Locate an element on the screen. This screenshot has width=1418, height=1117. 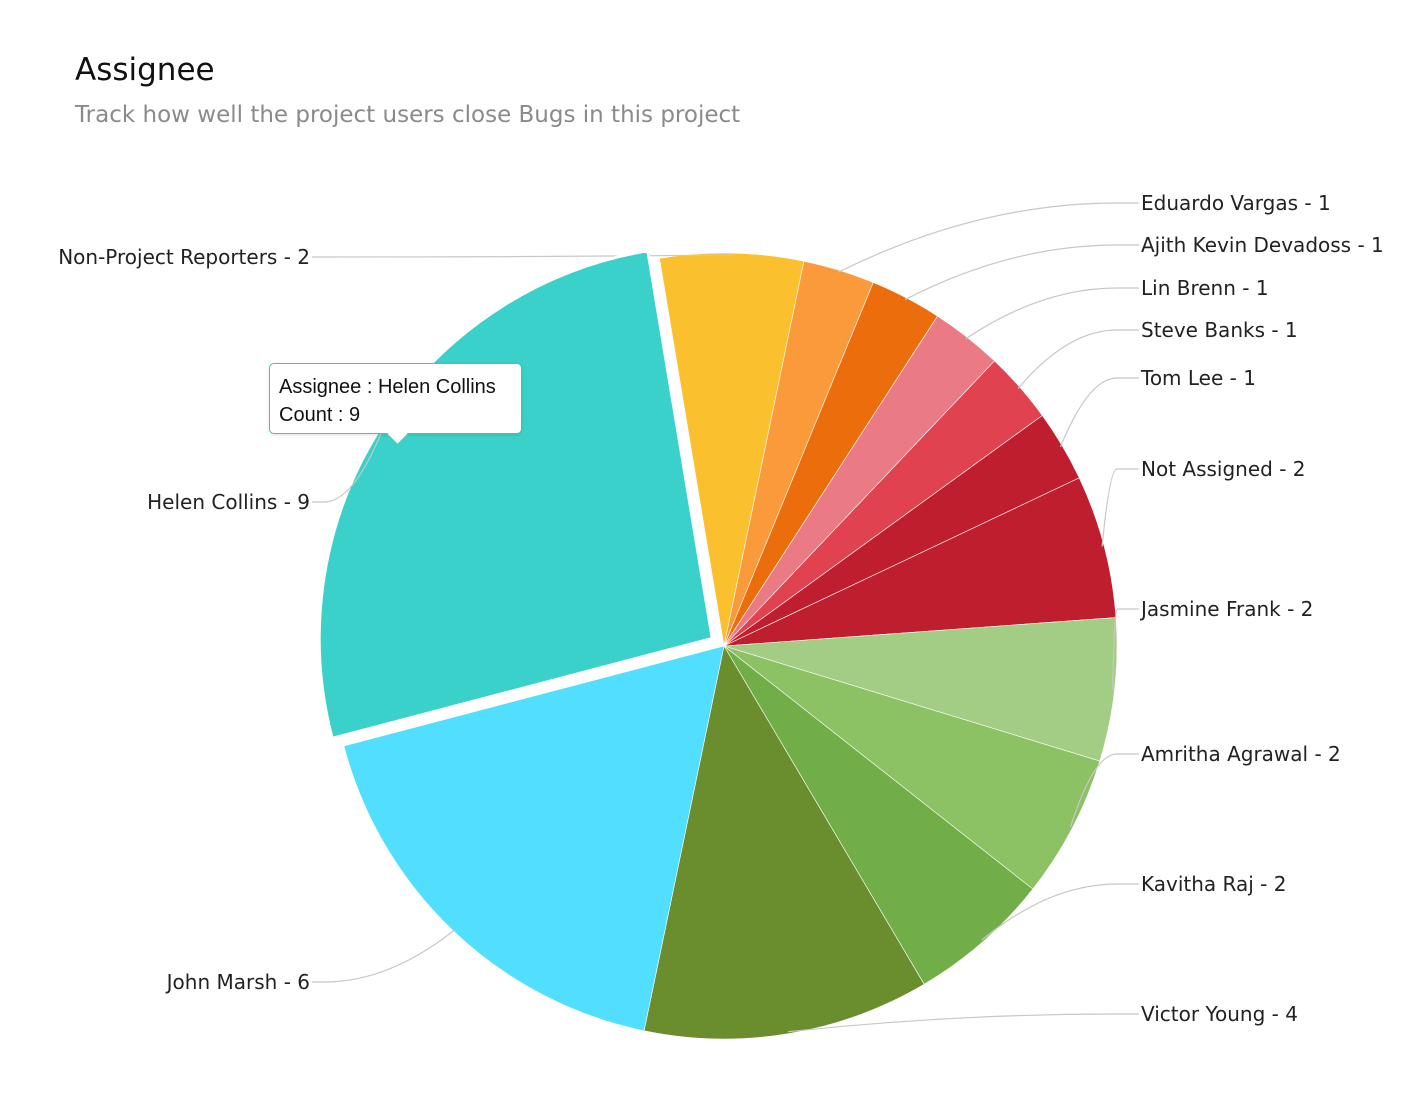
pie-slice-non-project-reporters is located at coordinates (732, 449).